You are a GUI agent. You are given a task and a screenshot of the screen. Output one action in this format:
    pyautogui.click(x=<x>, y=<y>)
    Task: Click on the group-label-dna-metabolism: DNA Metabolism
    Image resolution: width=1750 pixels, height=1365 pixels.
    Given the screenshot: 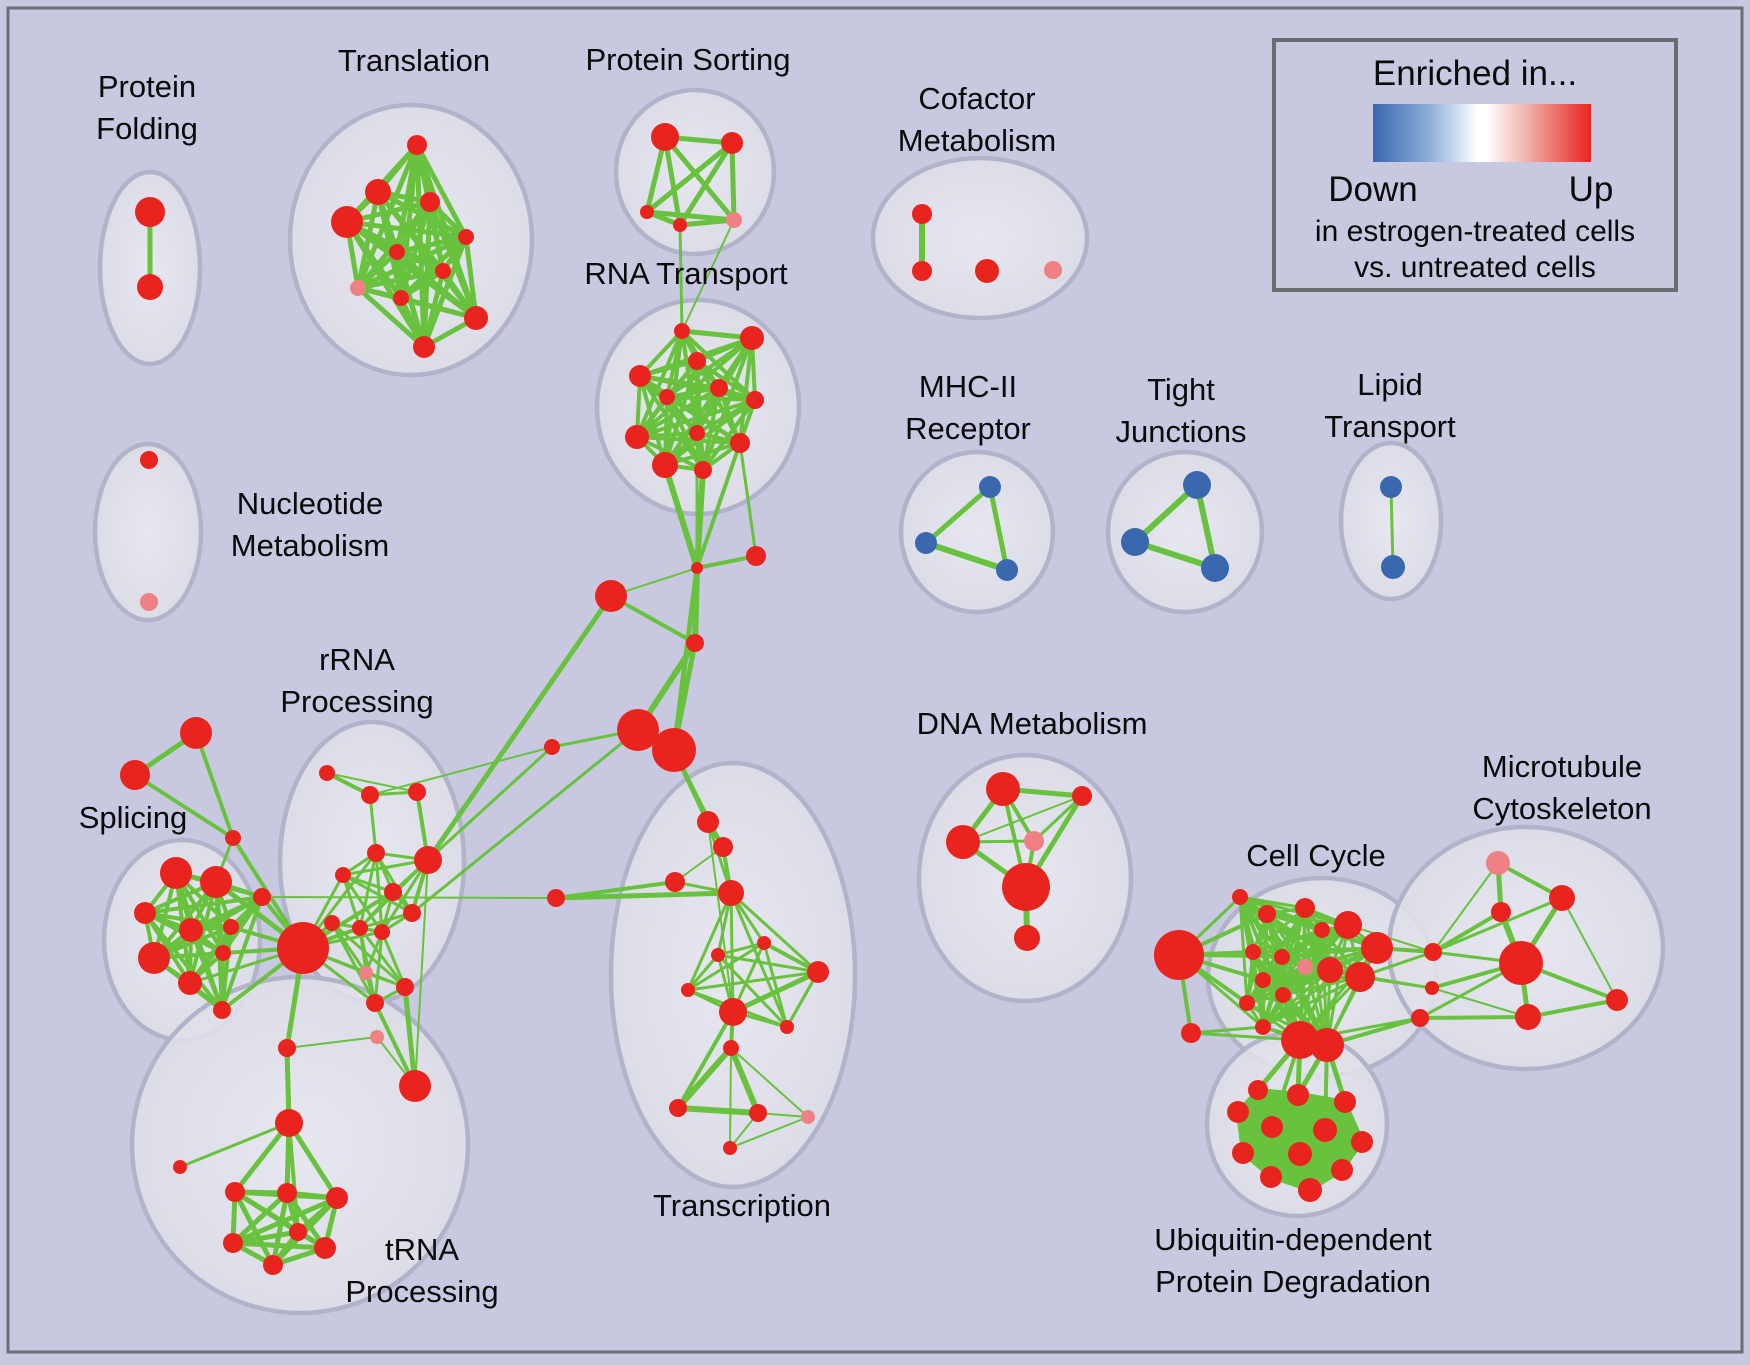 What is the action you would take?
    pyautogui.click(x=1032, y=723)
    